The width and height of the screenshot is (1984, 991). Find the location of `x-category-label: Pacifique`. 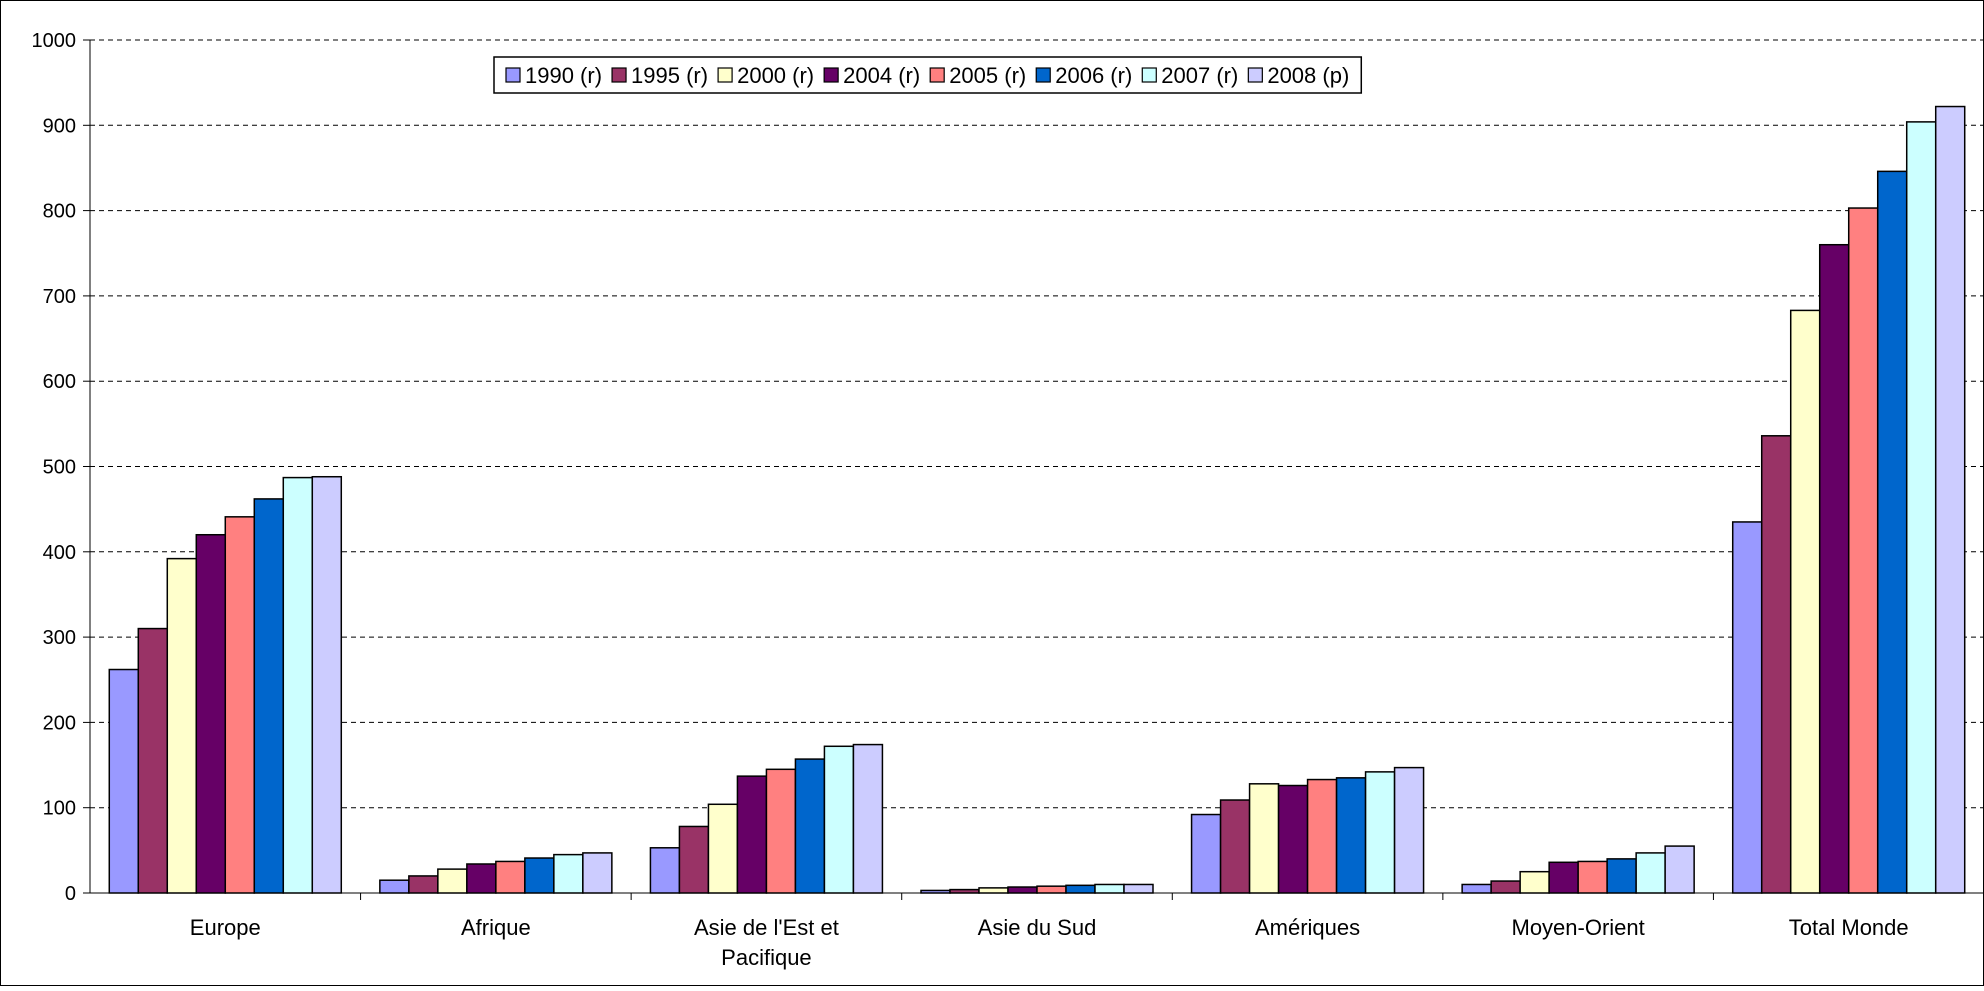

x-category-label: Pacifique is located at coordinates (766, 957).